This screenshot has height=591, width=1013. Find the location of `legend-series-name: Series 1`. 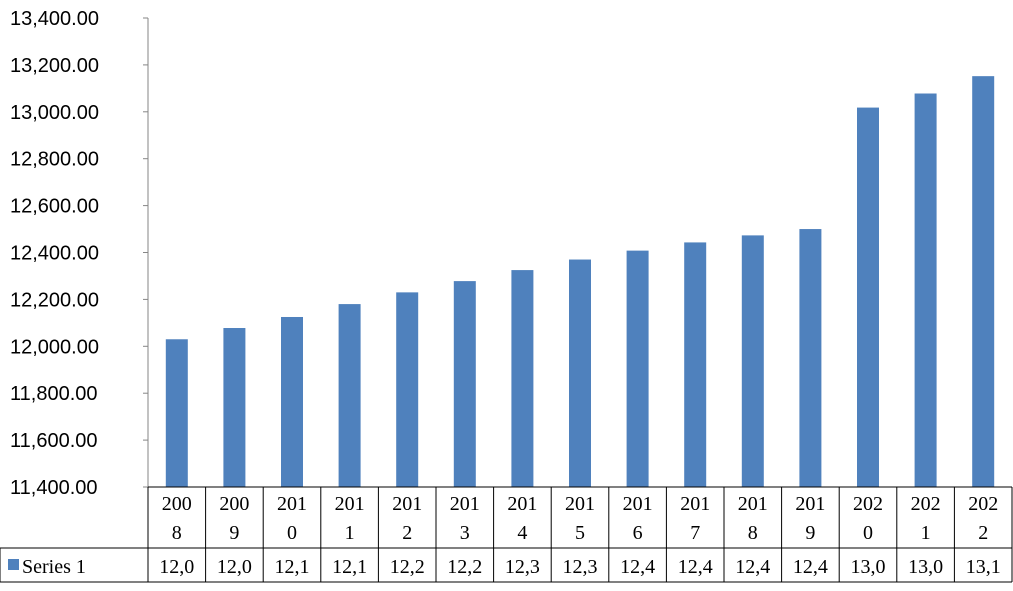

legend-series-name: Series 1 is located at coordinates (54, 567).